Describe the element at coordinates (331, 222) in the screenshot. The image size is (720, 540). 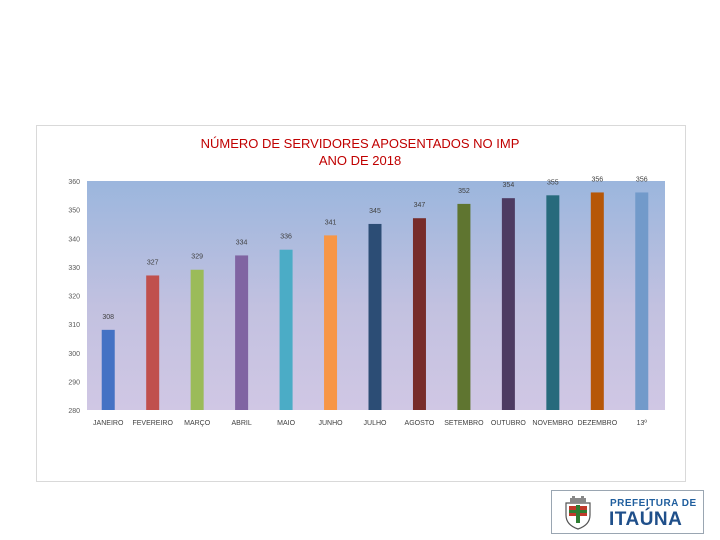
I see `data-label: 341` at that location.